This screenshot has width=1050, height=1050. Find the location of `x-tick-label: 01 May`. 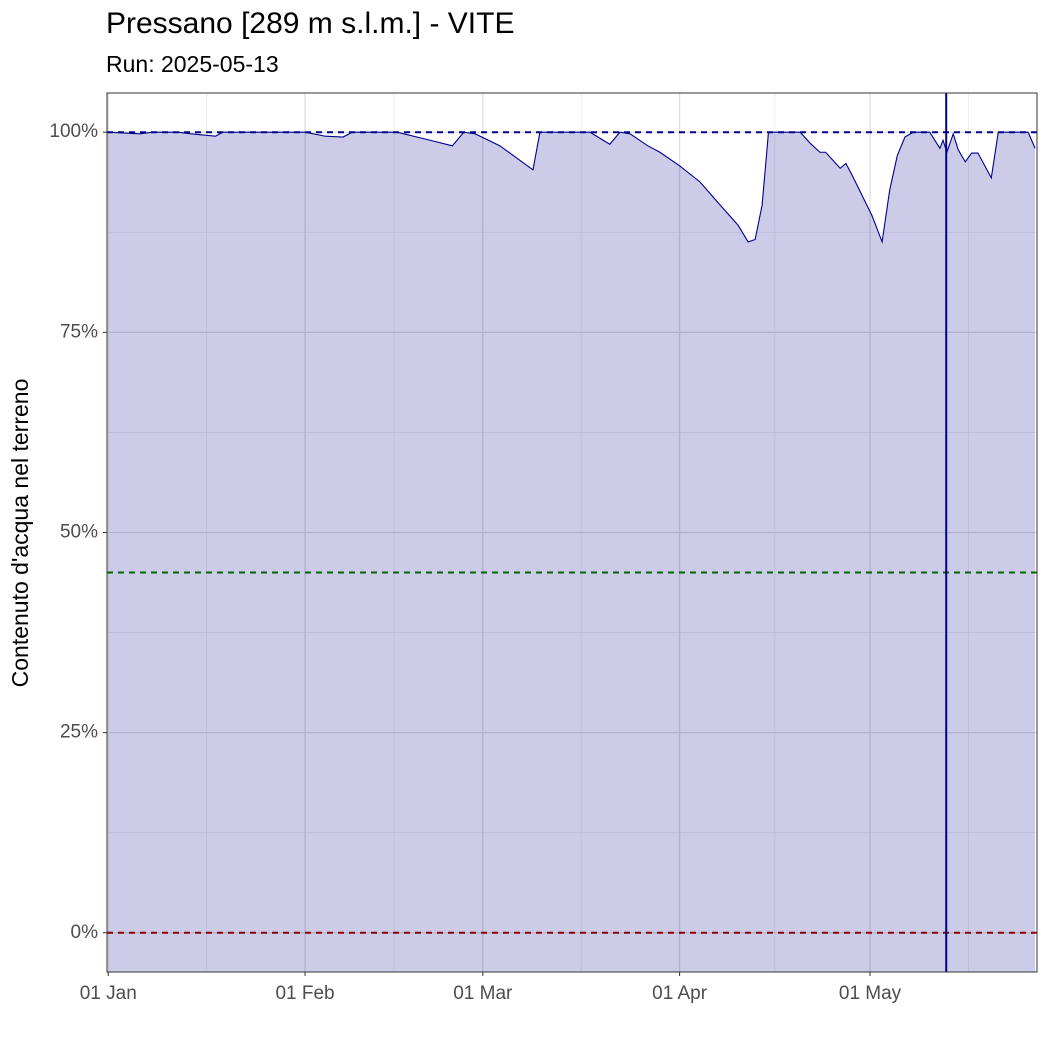

x-tick-label: 01 May is located at coordinates (870, 993).